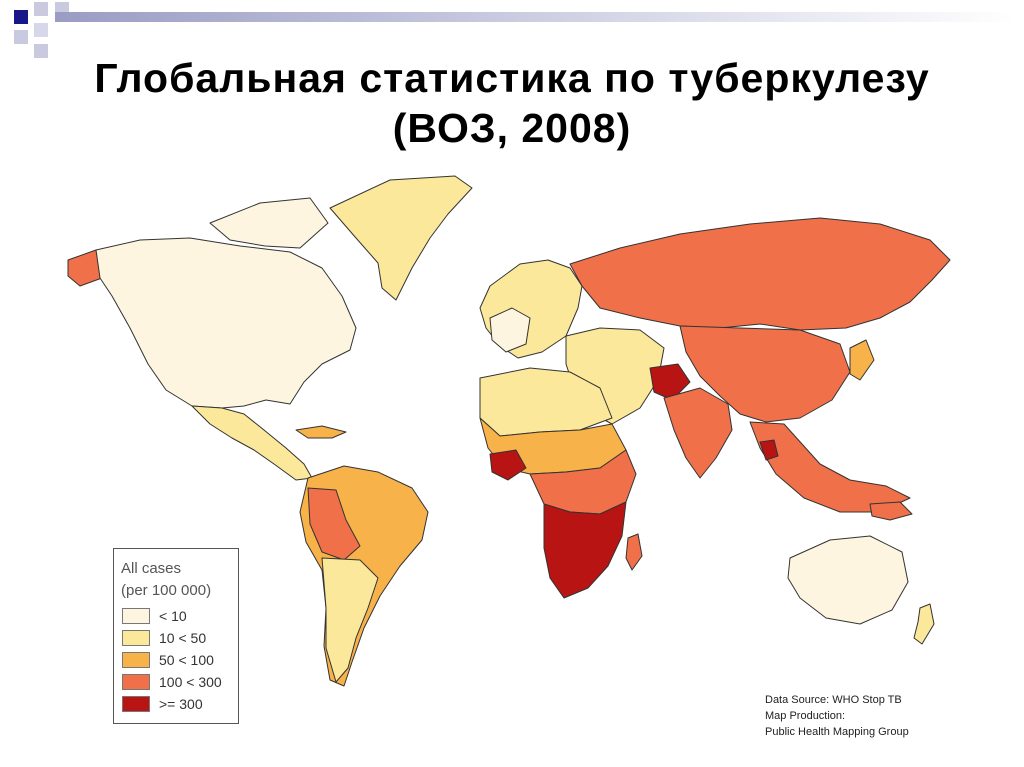 This screenshot has width=1024, height=767. What do you see at coordinates (166, 590) in the screenshot?
I see `legend-subheading: (per 100 000)` at bounding box center [166, 590].